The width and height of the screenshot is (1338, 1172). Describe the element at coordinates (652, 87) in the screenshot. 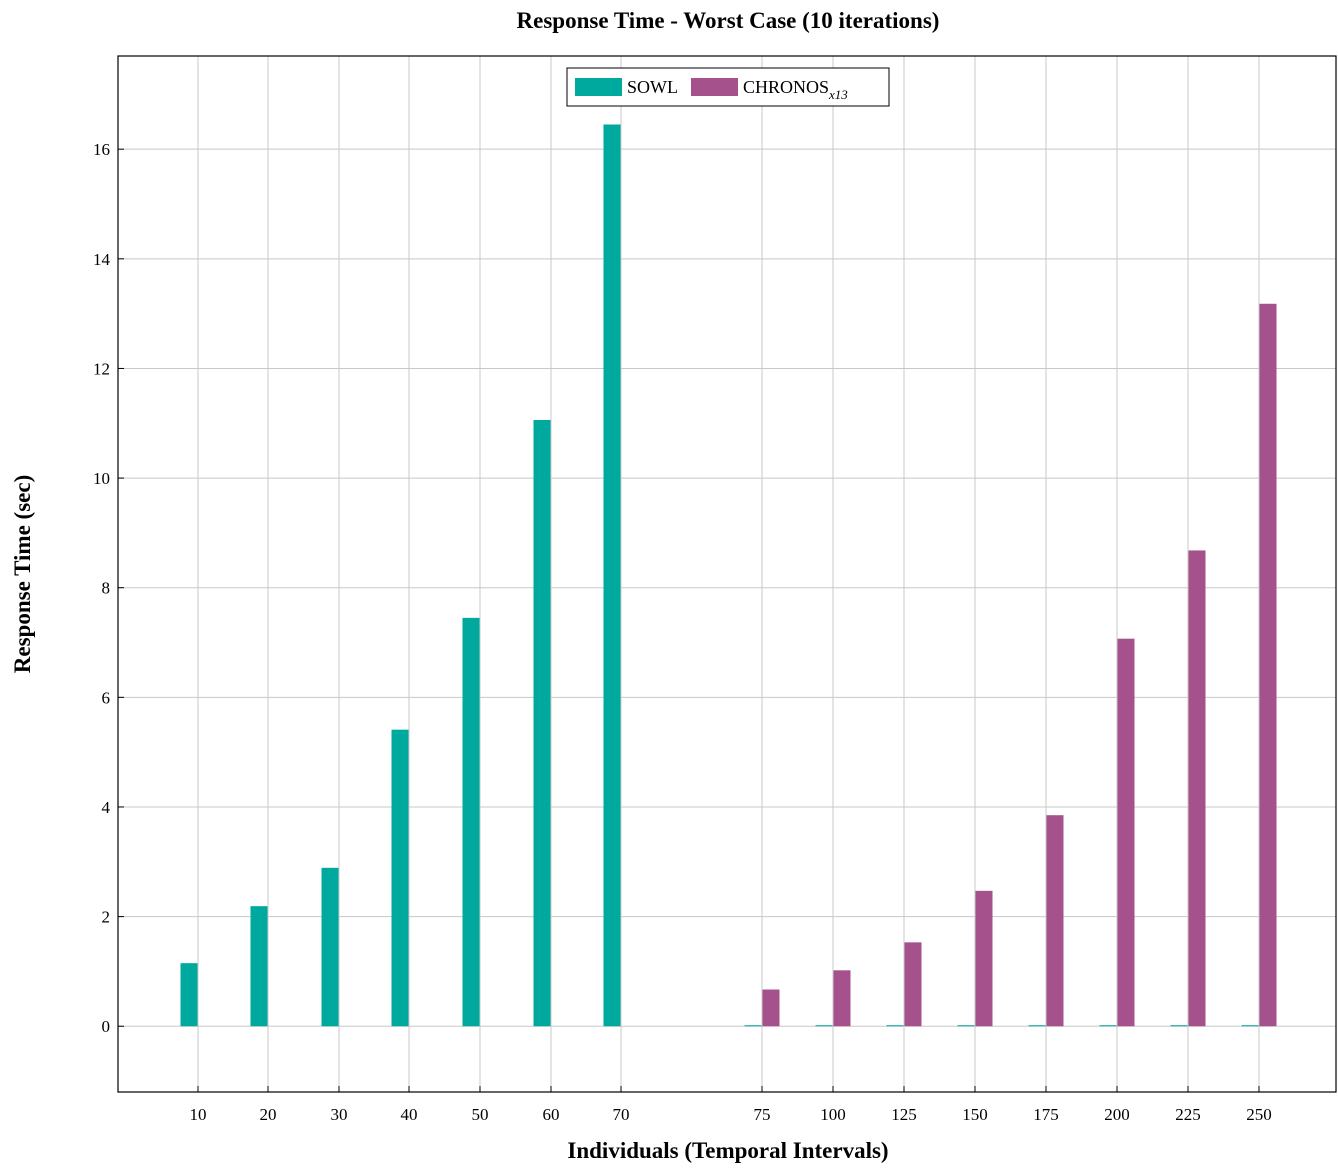

I see `legend-label-sowl: SOWL` at that location.